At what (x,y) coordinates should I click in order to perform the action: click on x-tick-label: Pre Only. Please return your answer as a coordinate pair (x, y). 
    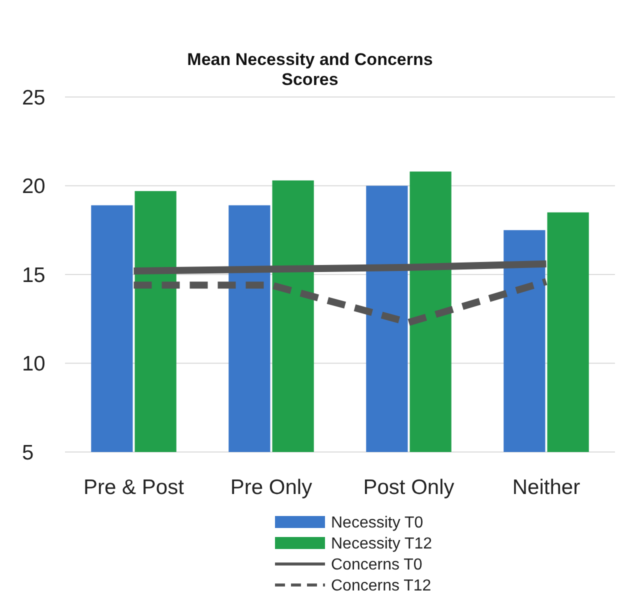
    Looking at the image, I should click on (271, 487).